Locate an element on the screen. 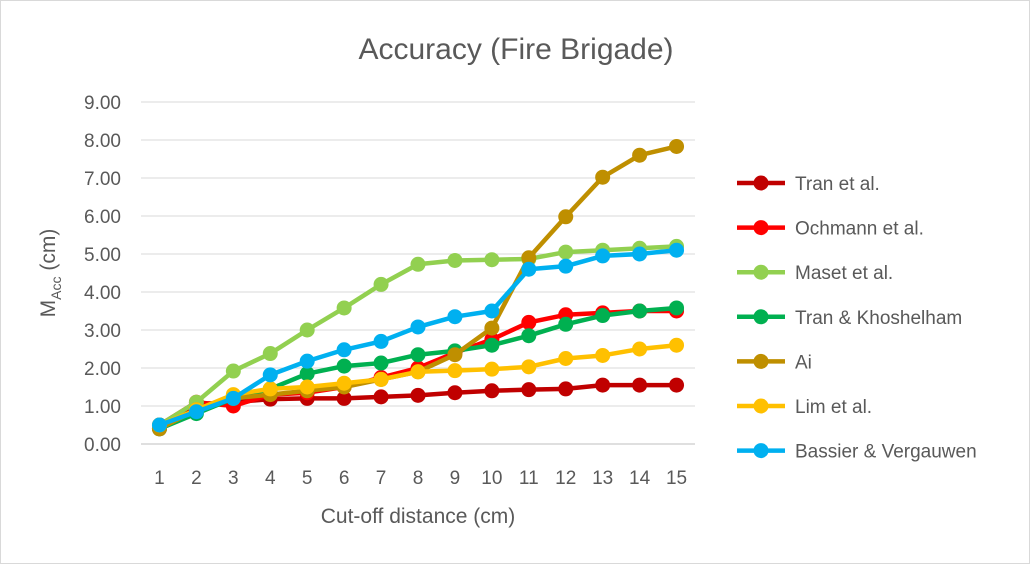  x-axis-ticks: 1 2 3 4 5 6 7 8 9 10 11 12 13 14 15 is located at coordinates (420, 478).